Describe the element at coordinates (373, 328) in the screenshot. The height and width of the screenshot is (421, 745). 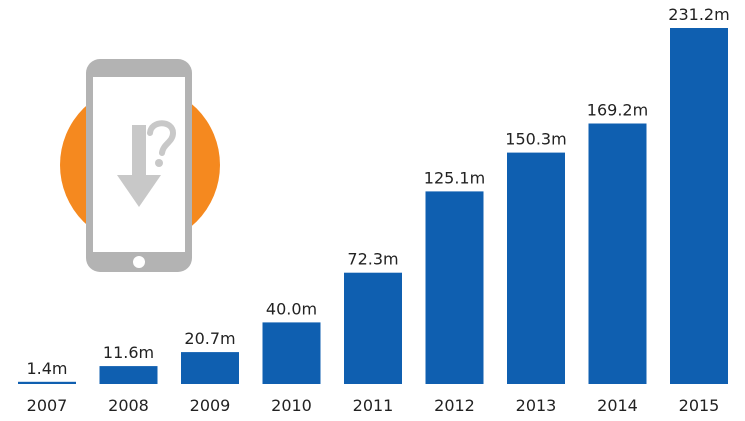
I see `bar-2011` at that location.